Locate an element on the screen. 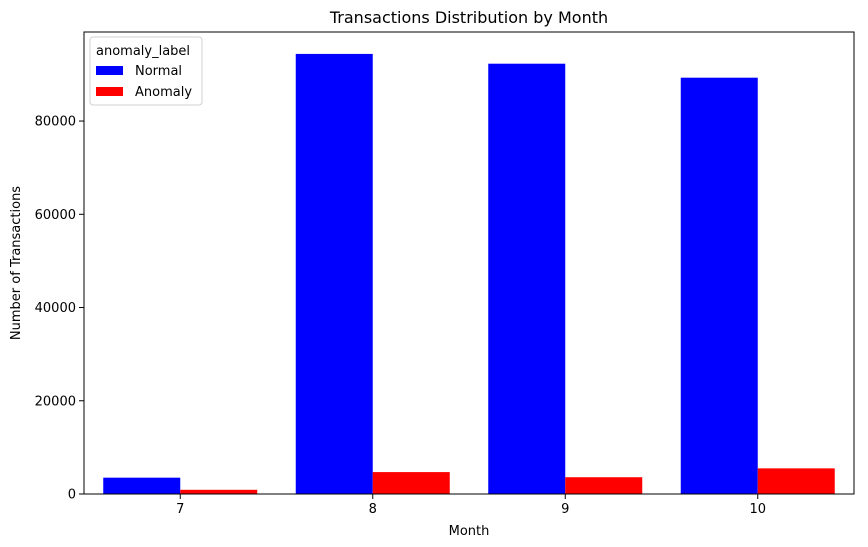  x-tick-label: 9 is located at coordinates (565, 509).